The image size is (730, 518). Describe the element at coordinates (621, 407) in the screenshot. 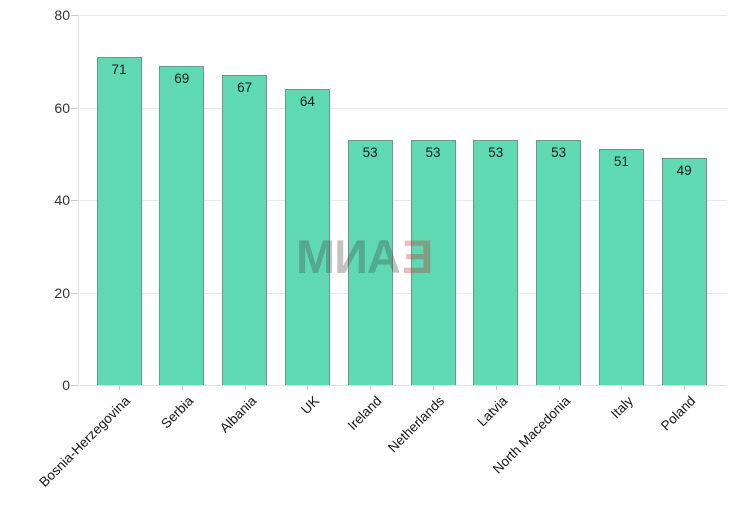

I see `x-tick-label: Italy` at that location.